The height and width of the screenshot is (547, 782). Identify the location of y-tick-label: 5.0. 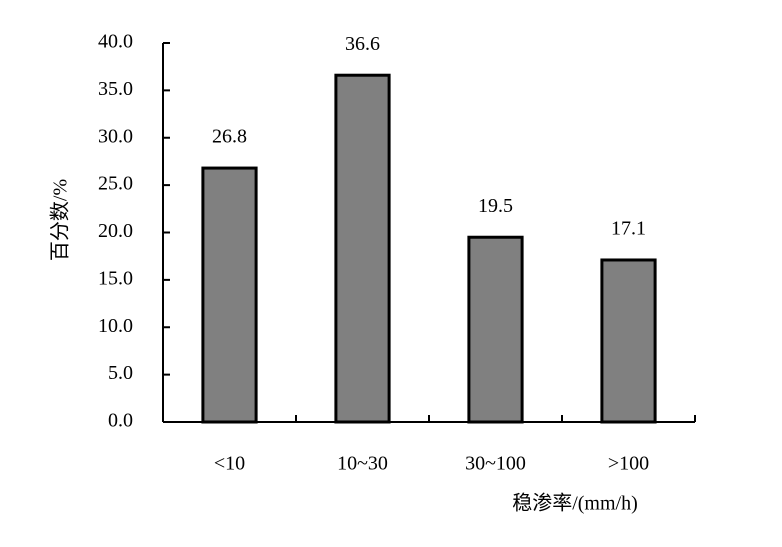
(120, 373).